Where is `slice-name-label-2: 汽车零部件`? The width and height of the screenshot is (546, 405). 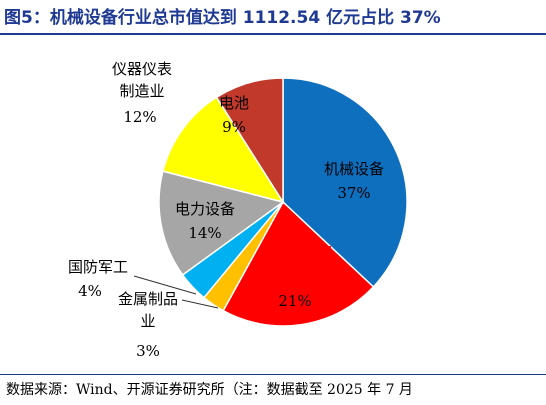
slice-name-label-2: 汽车零部件 is located at coordinates (302, 264).